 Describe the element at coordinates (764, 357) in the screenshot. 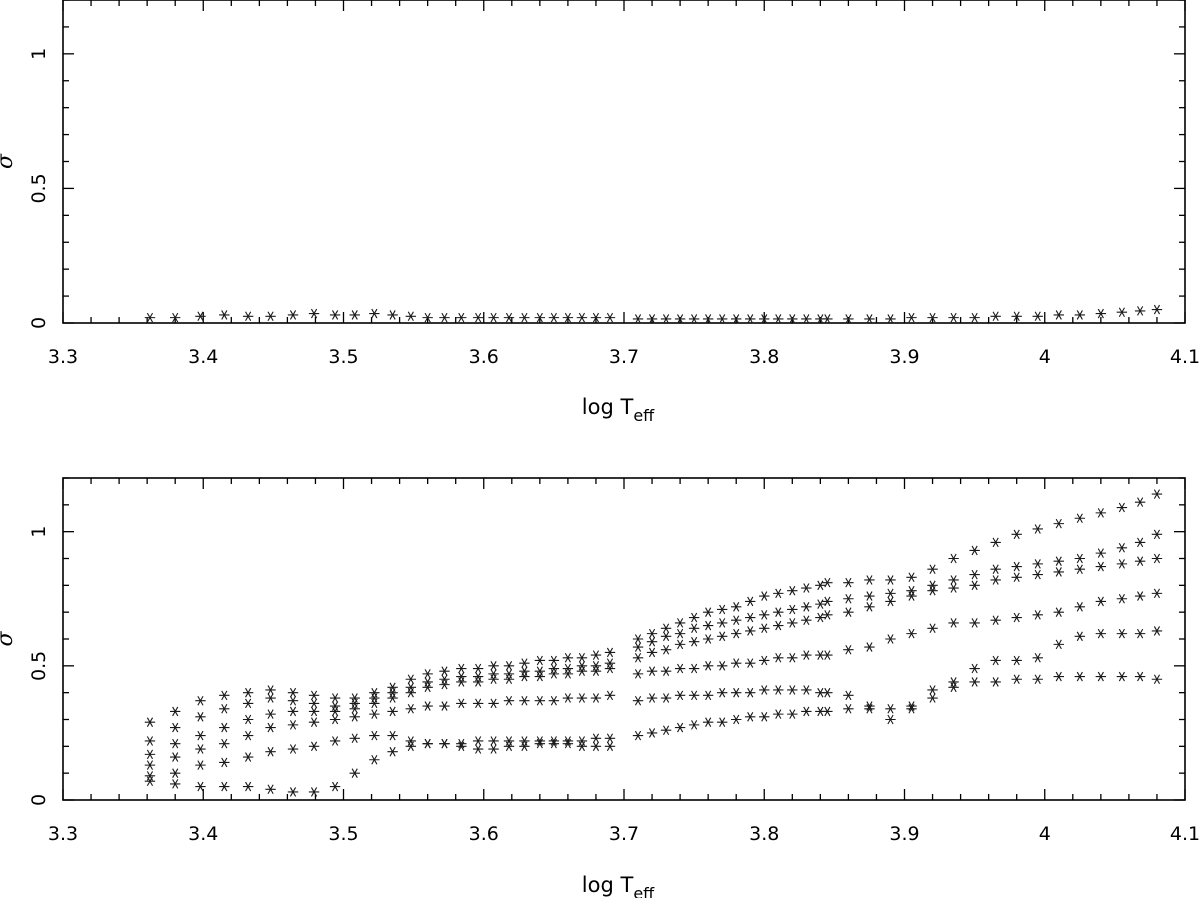

I see `x-tick-label: 3.8` at that location.